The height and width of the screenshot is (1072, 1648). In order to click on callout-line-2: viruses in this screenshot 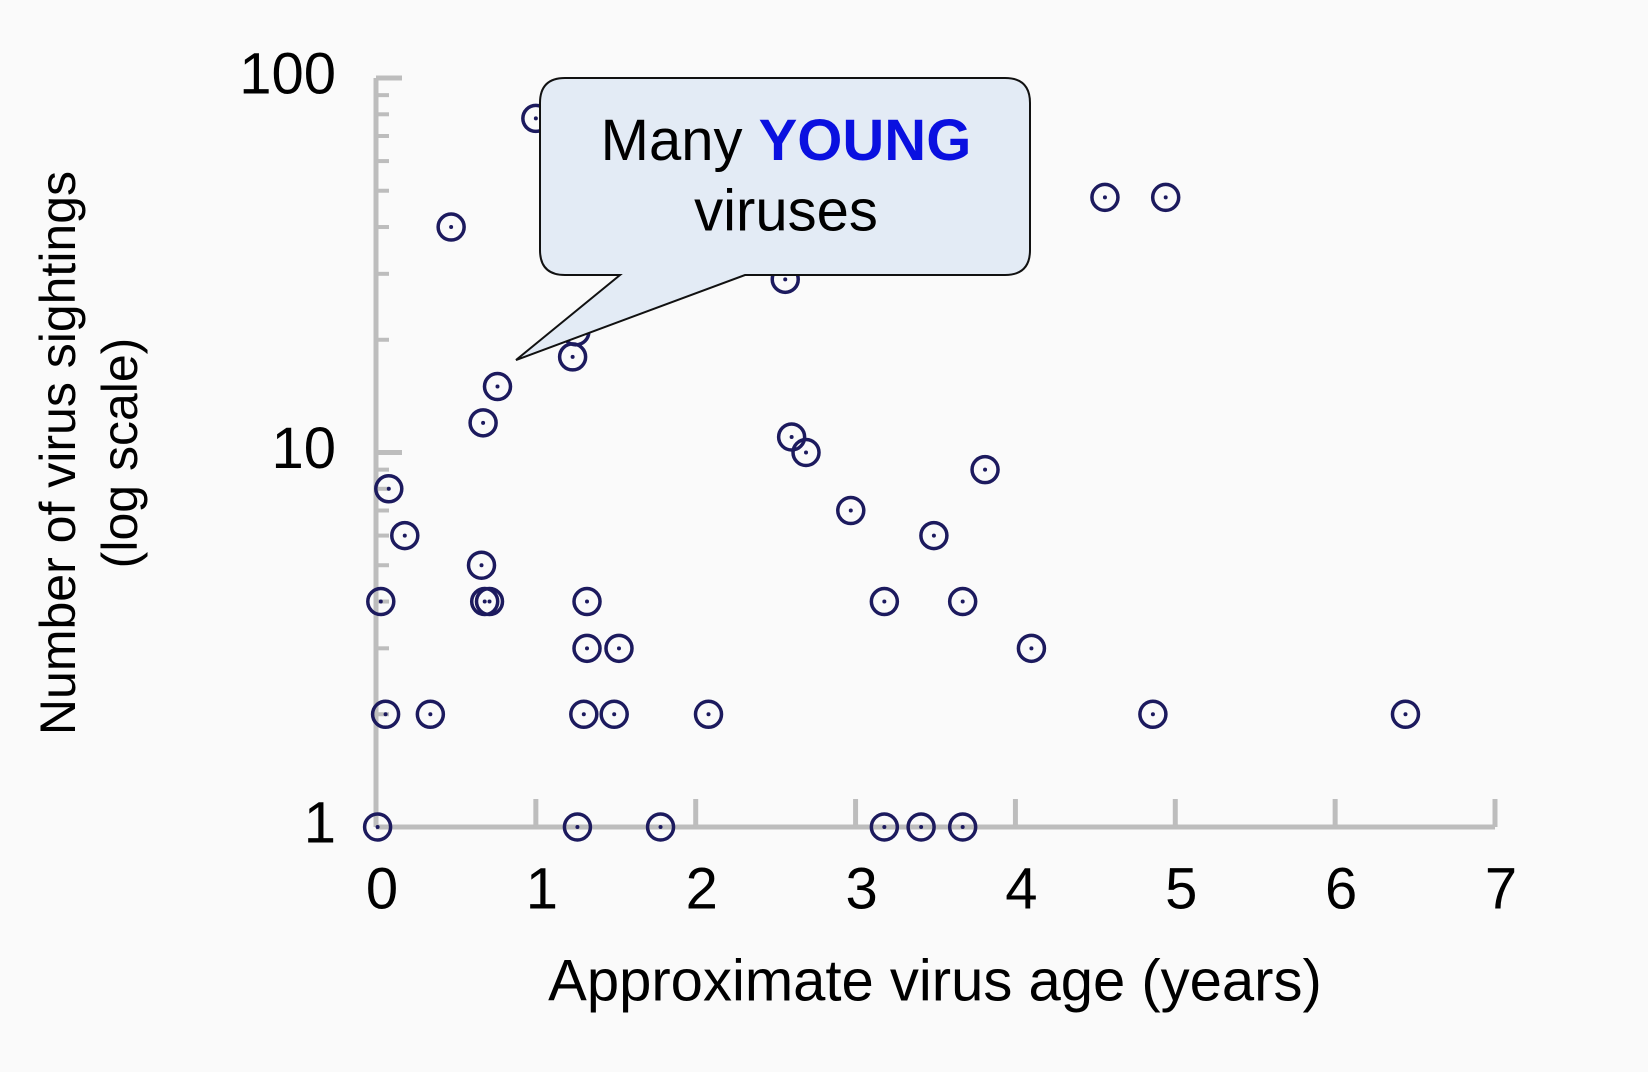, I will do `click(786, 210)`.